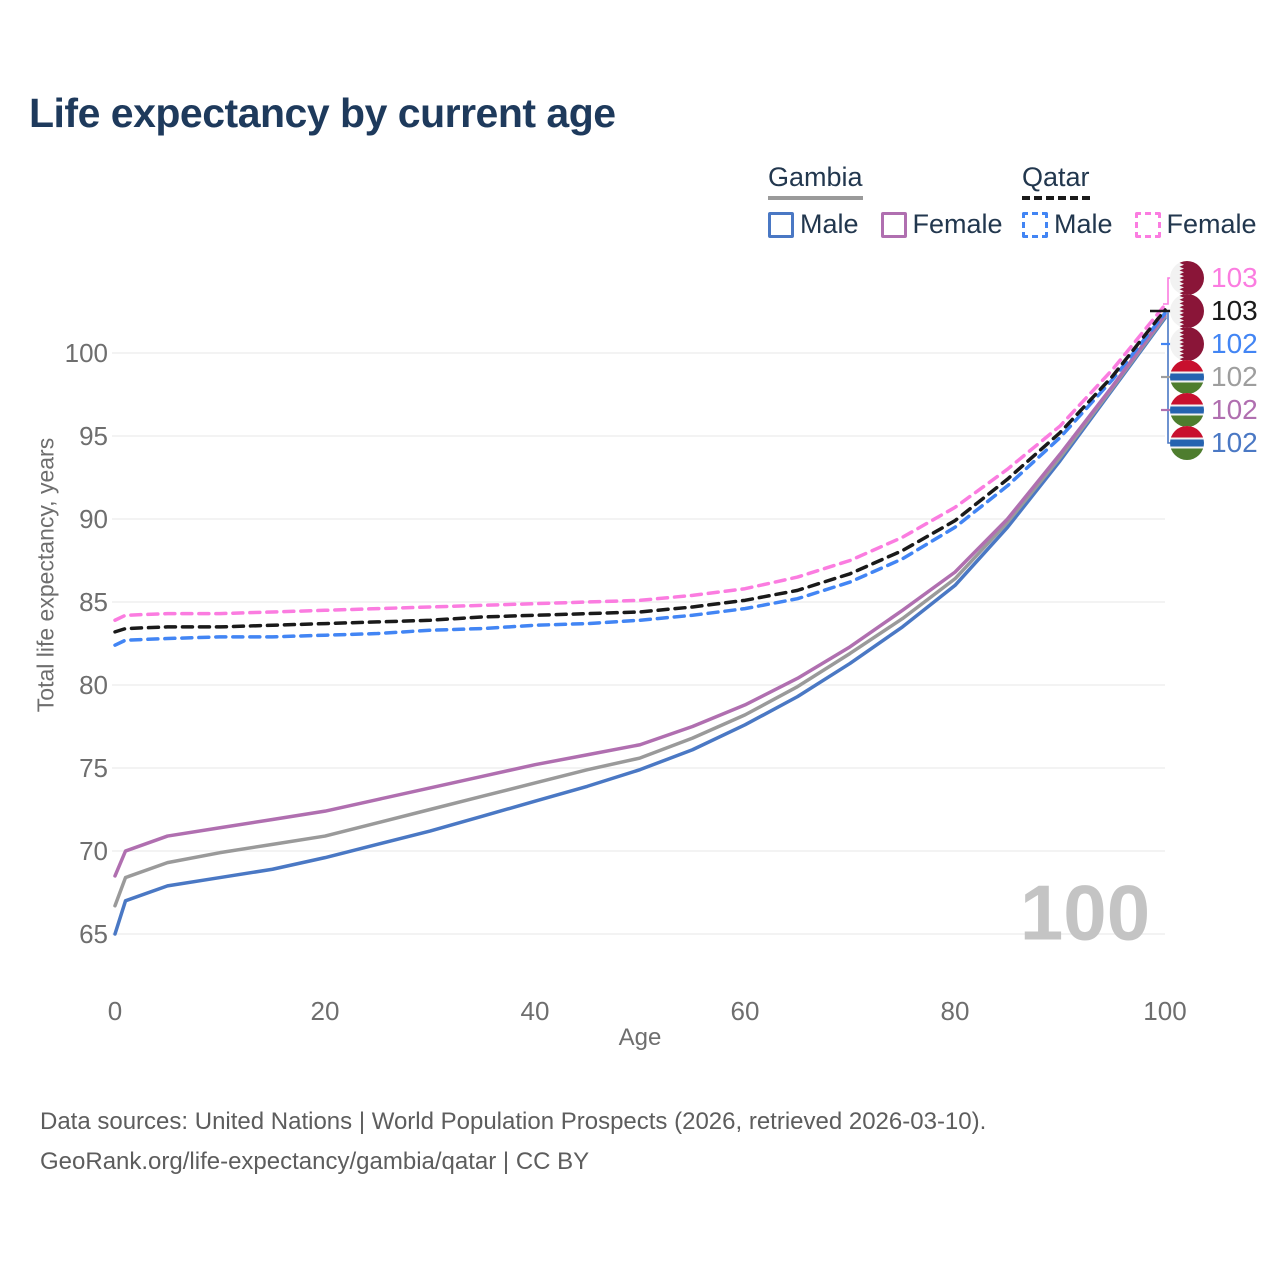 This screenshot has width=1280, height=1280. I want to click on x-tick-80: 80, so click(955, 1011).